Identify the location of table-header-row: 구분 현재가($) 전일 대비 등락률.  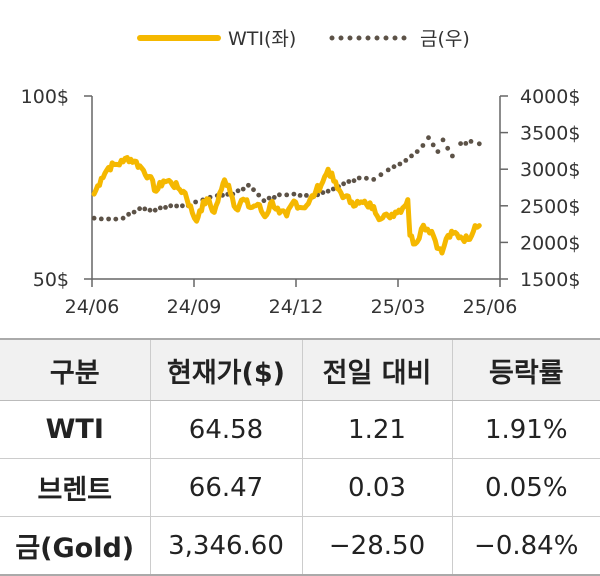
(300, 369).